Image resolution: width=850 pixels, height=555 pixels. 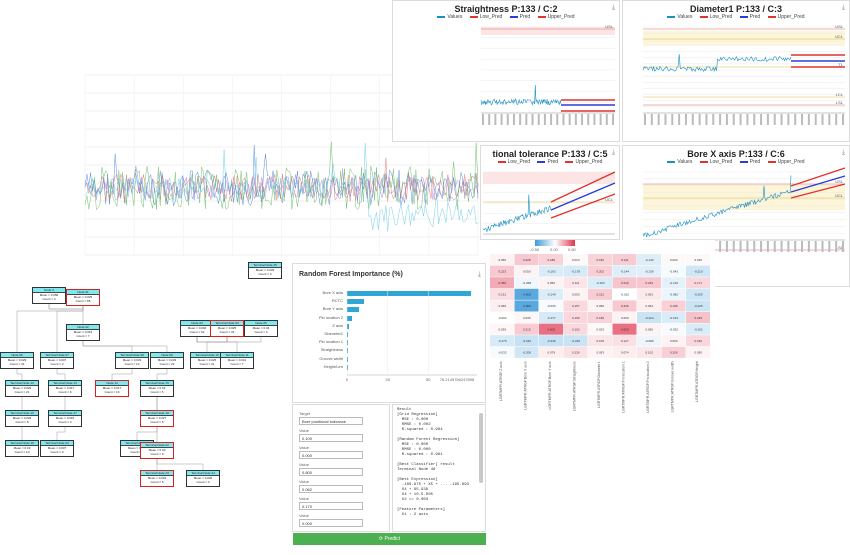 I want to click on tree-node: Terminal Node 07 Mean = 0.047 Count = 2, so click(x=57, y=360).